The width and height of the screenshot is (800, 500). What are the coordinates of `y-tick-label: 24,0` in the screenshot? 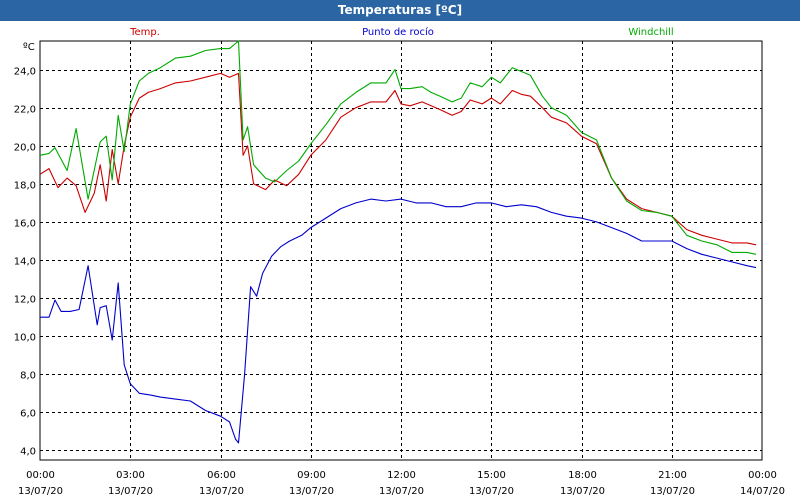 It's located at (25, 72).